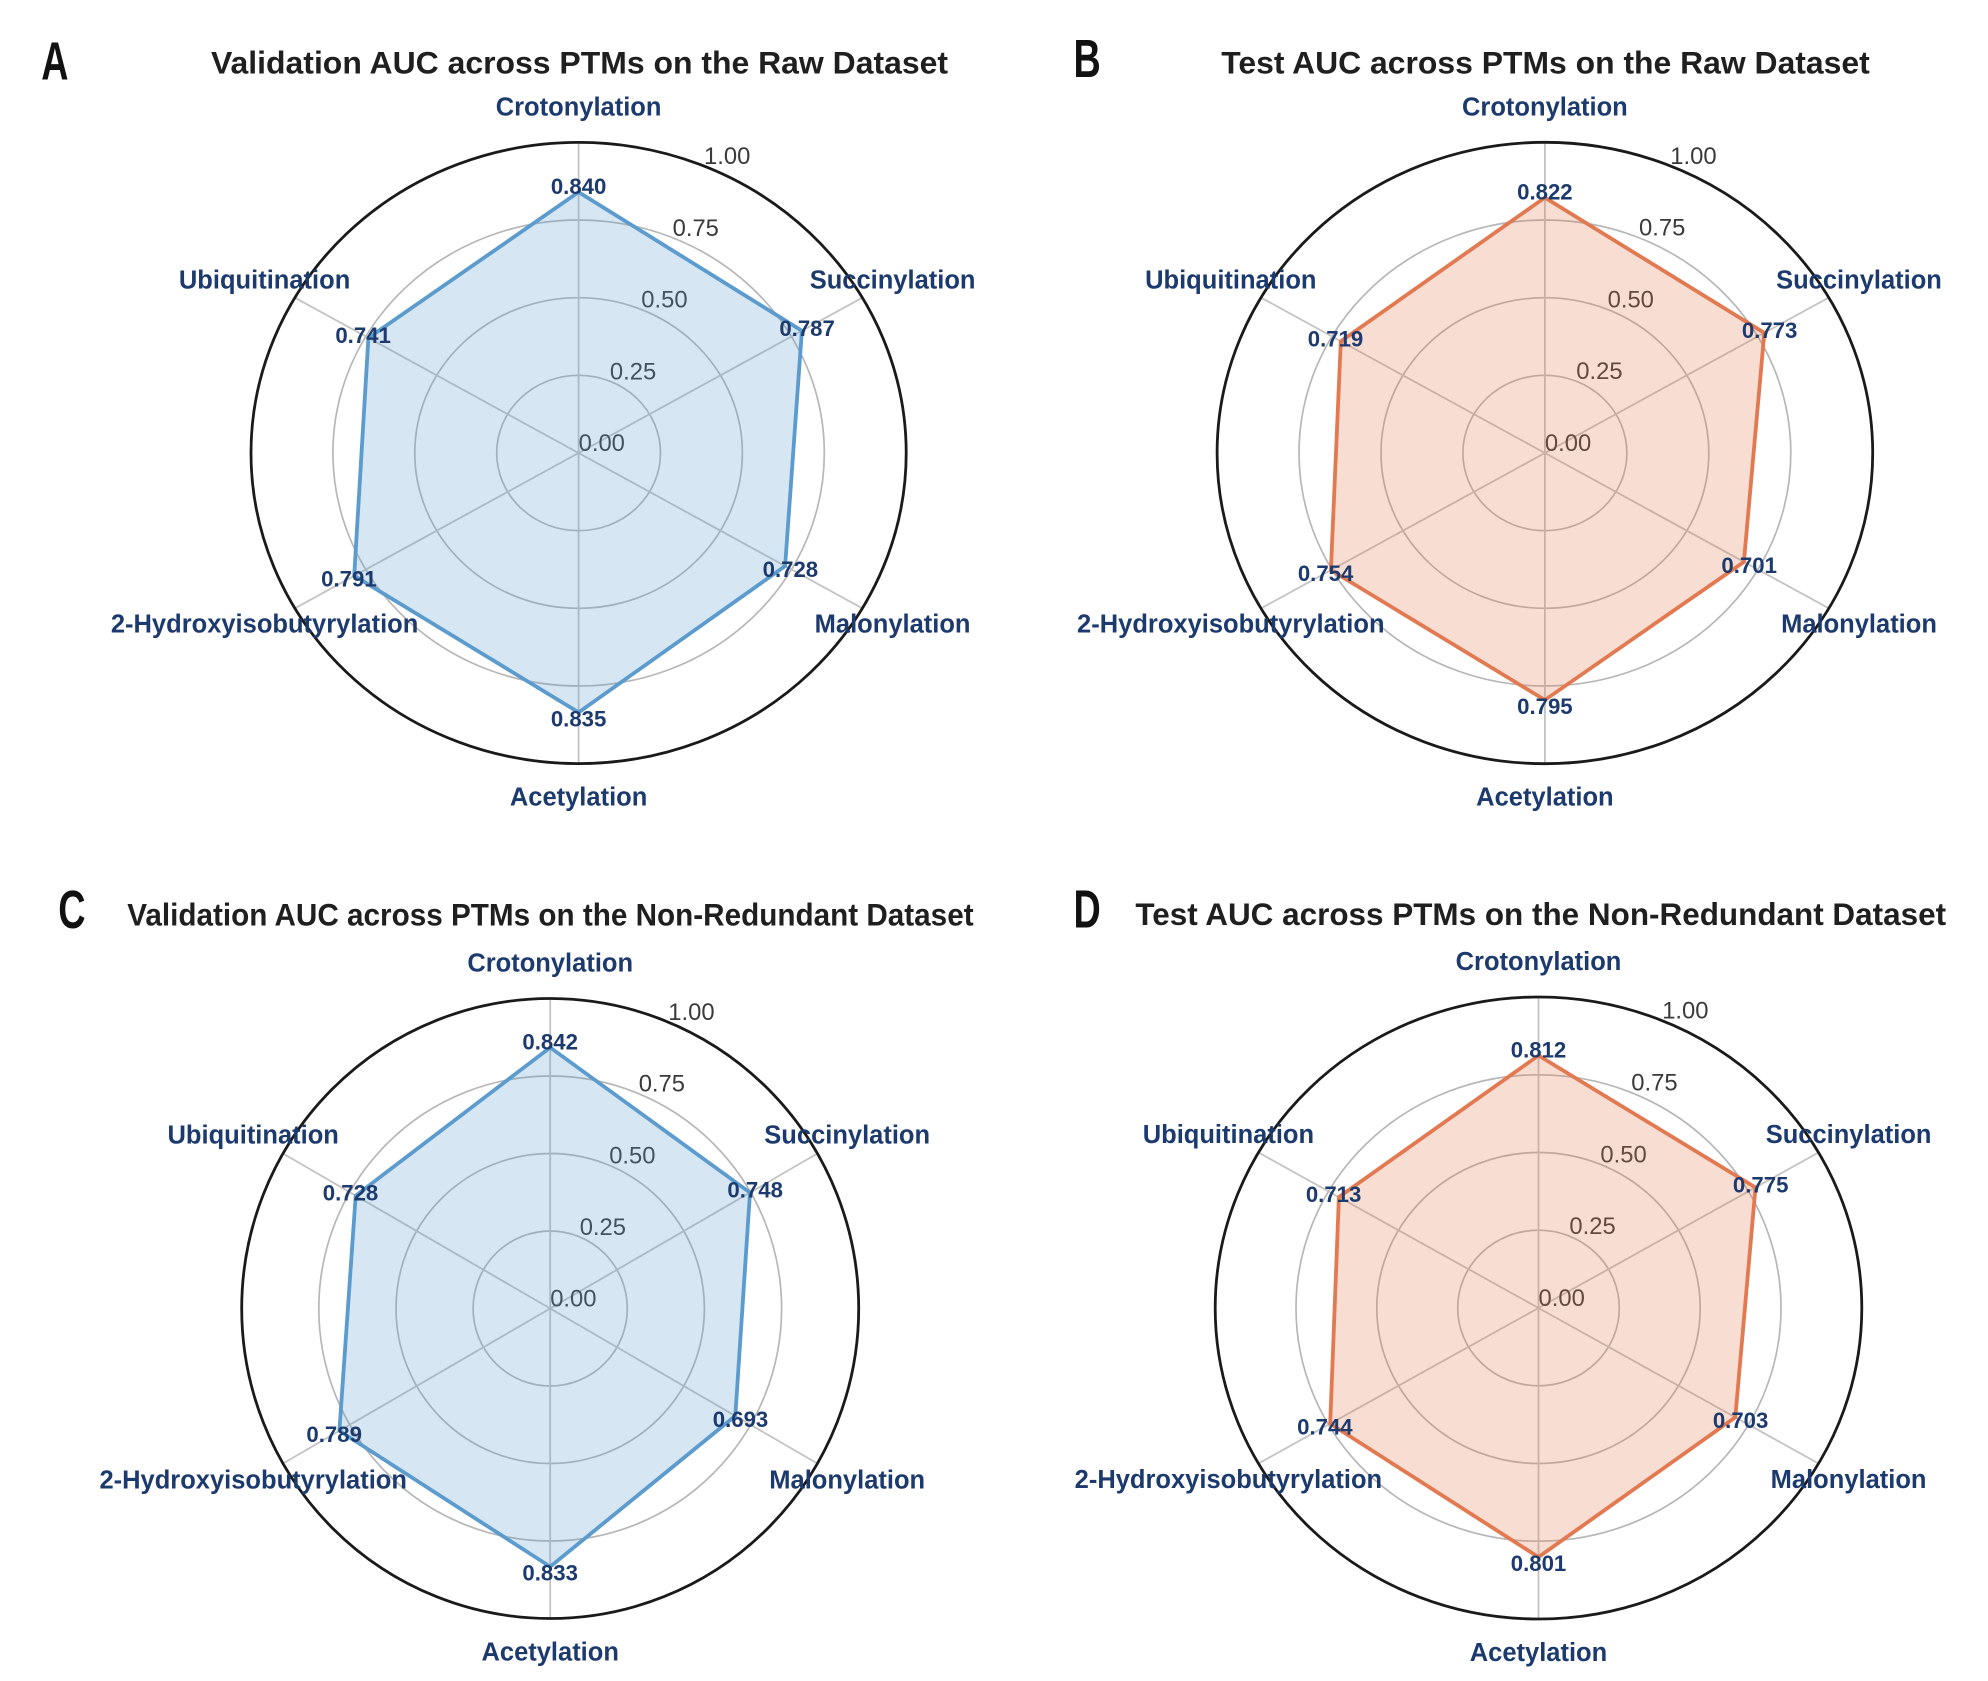 This screenshot has width=1988, height=1681. I want to click on svg-text: 0.791, so click(349, 579).